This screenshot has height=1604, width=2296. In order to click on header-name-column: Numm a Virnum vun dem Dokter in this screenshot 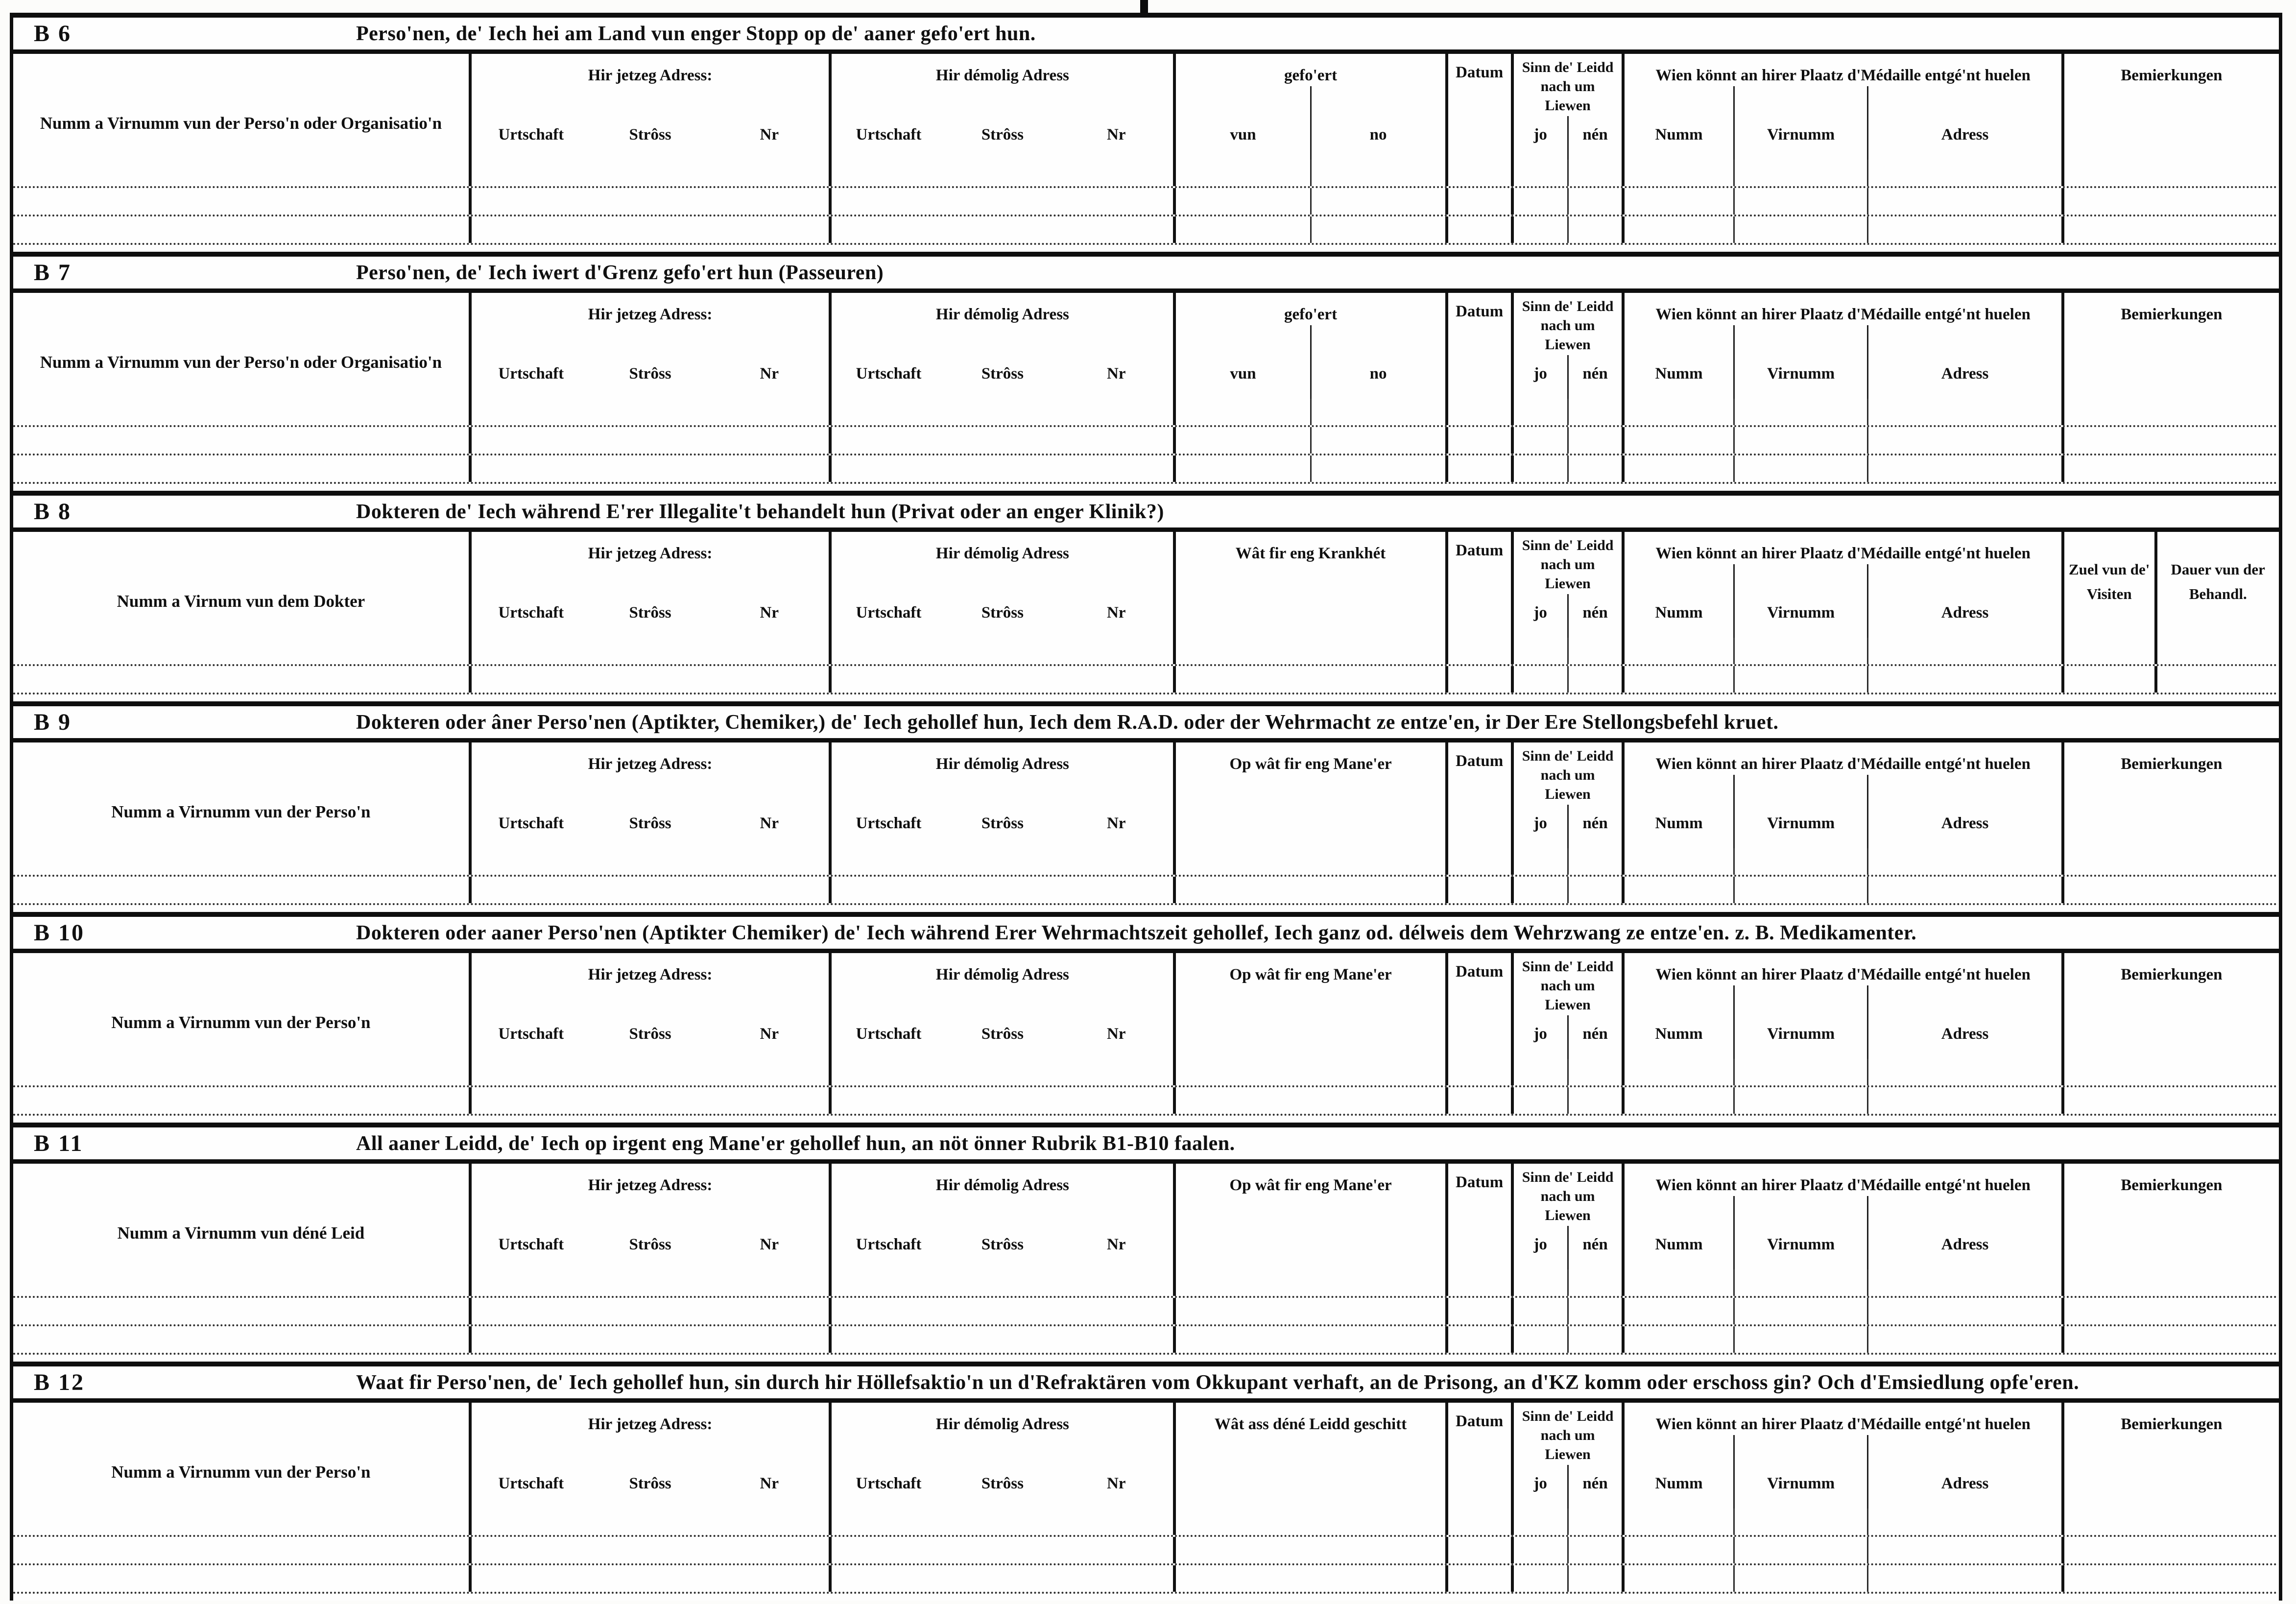, I will do `click(241, 585)`.